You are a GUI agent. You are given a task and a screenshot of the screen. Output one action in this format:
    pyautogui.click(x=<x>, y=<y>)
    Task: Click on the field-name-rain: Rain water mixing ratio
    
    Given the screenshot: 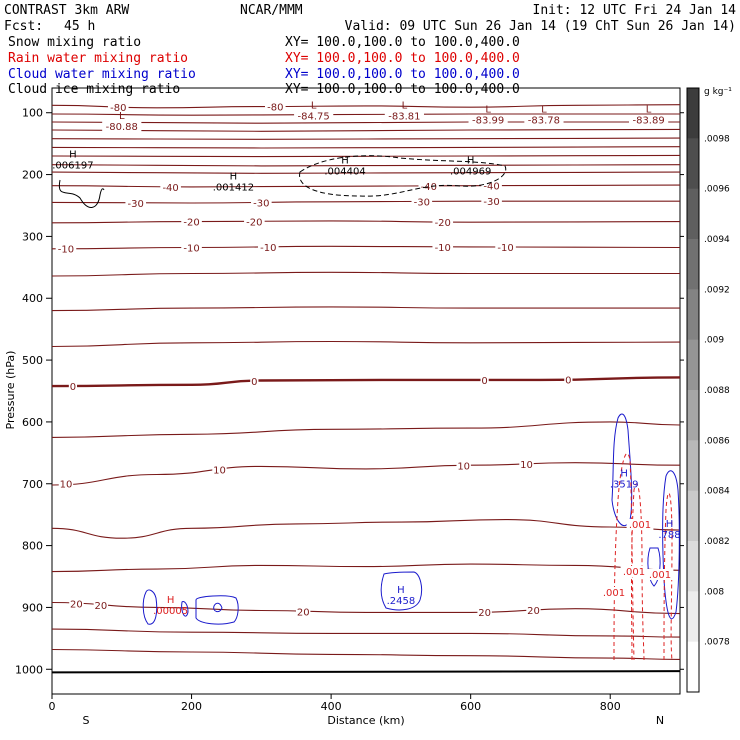 What is the action you would take?
    pyautogui.click(x=98, y=58)
    